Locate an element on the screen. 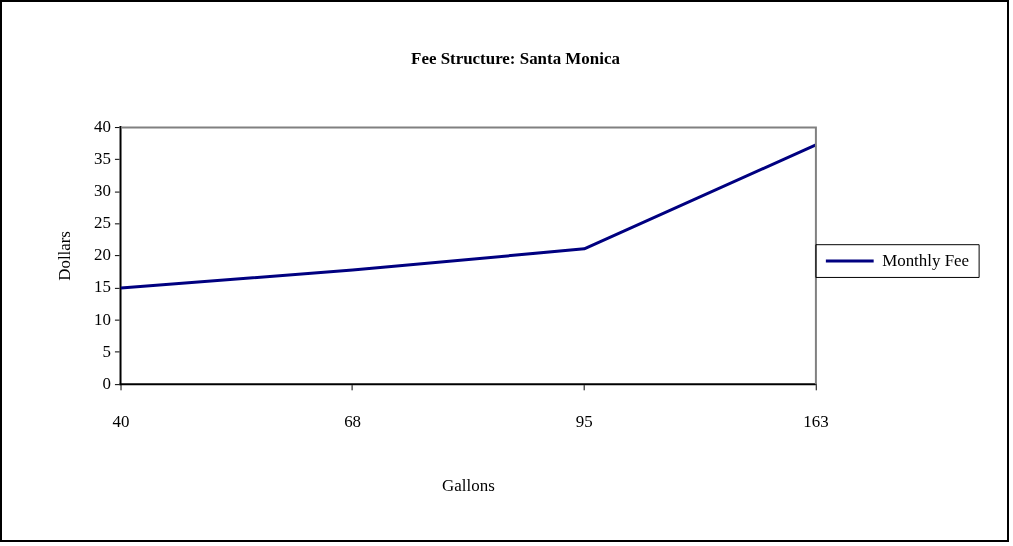 The height and width of the screenshot is (546, 1013). y-tick-label: 0 is located at coordinates (106, 383).